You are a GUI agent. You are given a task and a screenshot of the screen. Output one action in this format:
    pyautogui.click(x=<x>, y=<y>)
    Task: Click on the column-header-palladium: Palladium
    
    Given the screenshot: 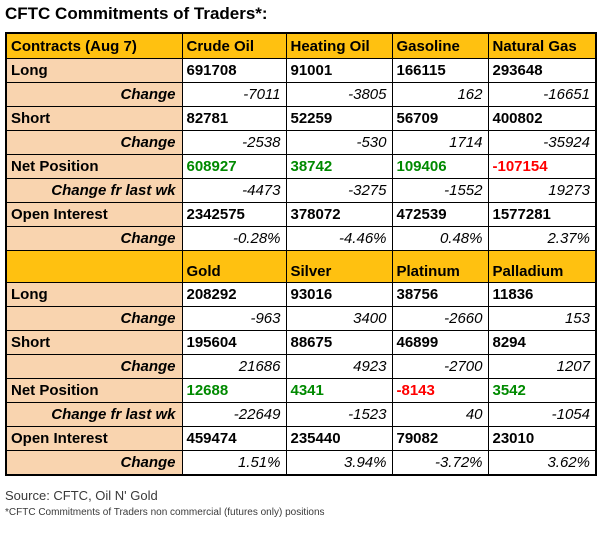 What is the action you would take?
    pyautogui.click(x=542, y=266)
    